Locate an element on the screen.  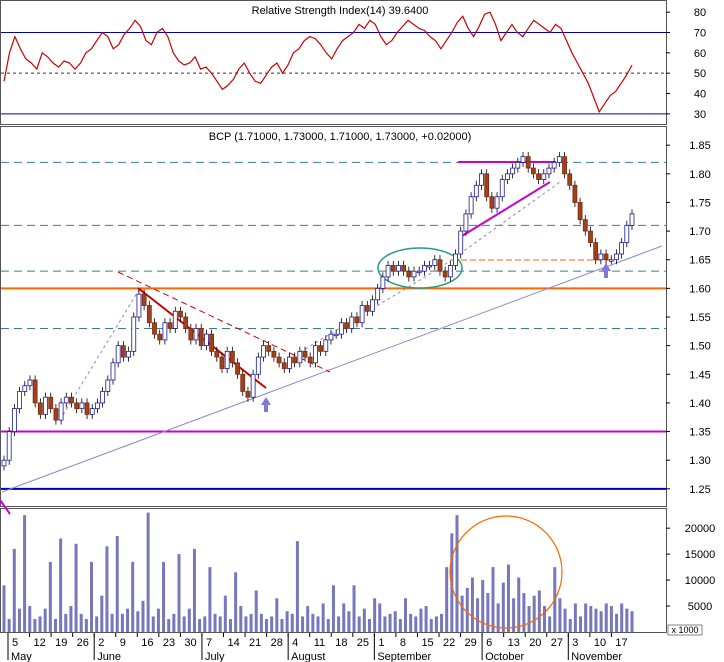
volume-spike-ellipse is located at coordinates (506, 572).